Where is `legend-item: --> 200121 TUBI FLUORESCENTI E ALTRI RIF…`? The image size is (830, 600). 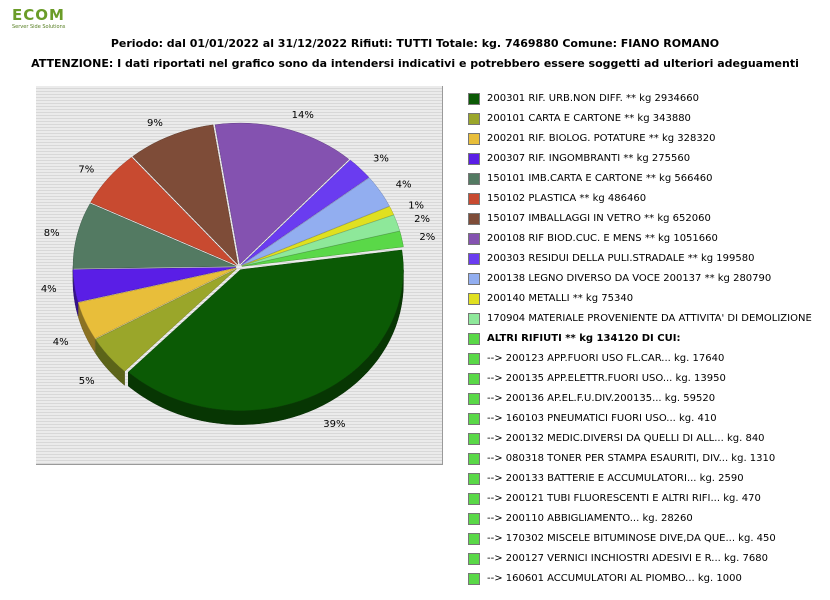
legend-item: --> 200121 TUBI FLUORESCENTI E ALTRI RIF… is located at coordinates (649, 501).